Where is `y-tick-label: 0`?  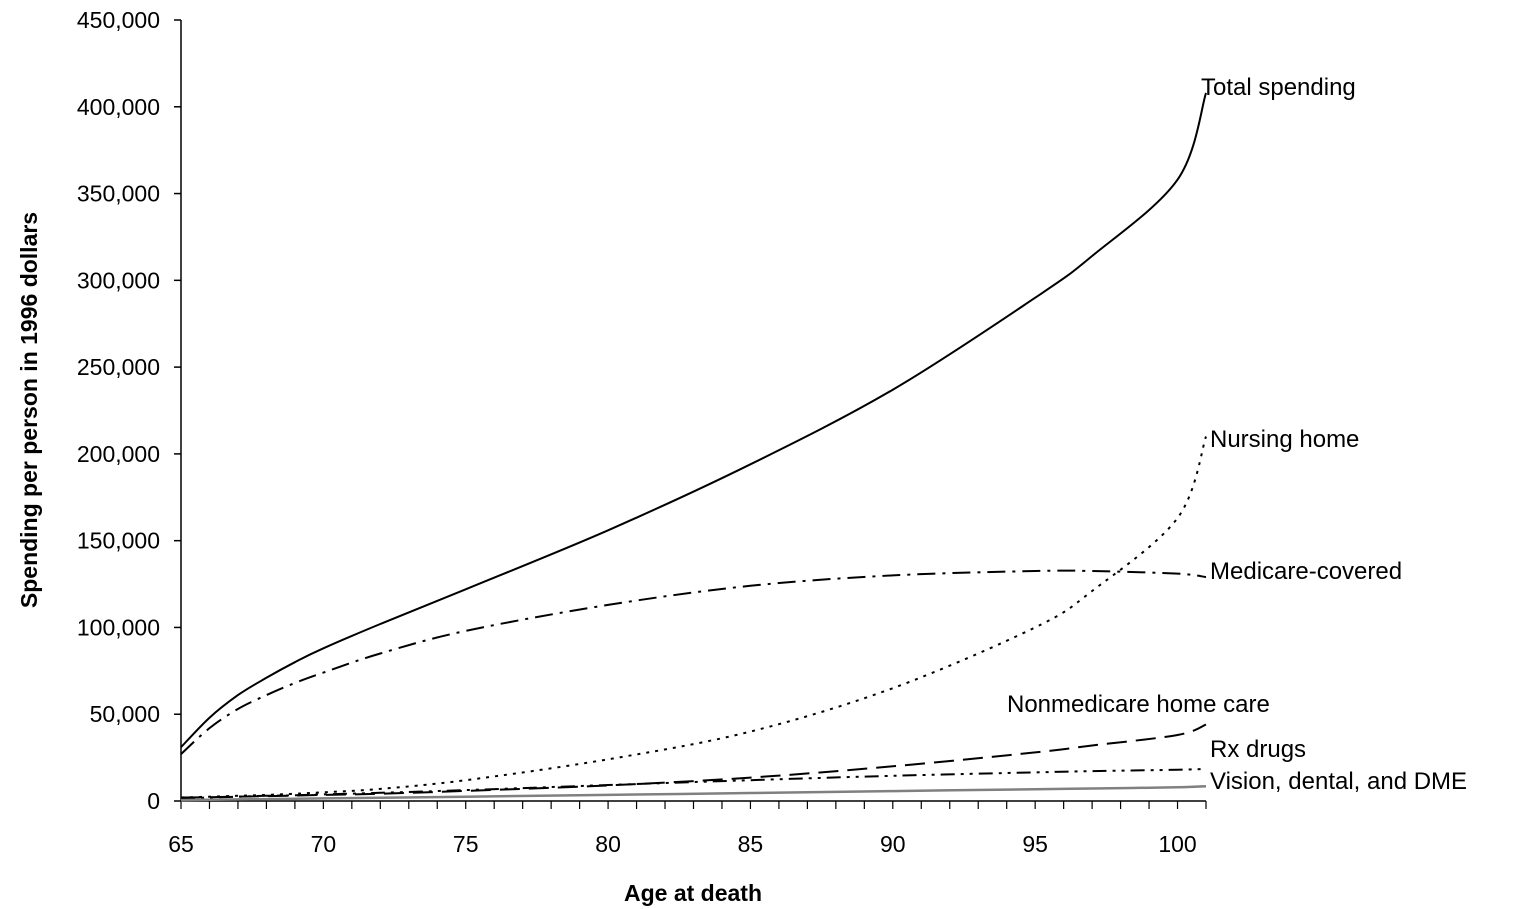
y-tick-label: 0 is located at coordinates (153, 801).